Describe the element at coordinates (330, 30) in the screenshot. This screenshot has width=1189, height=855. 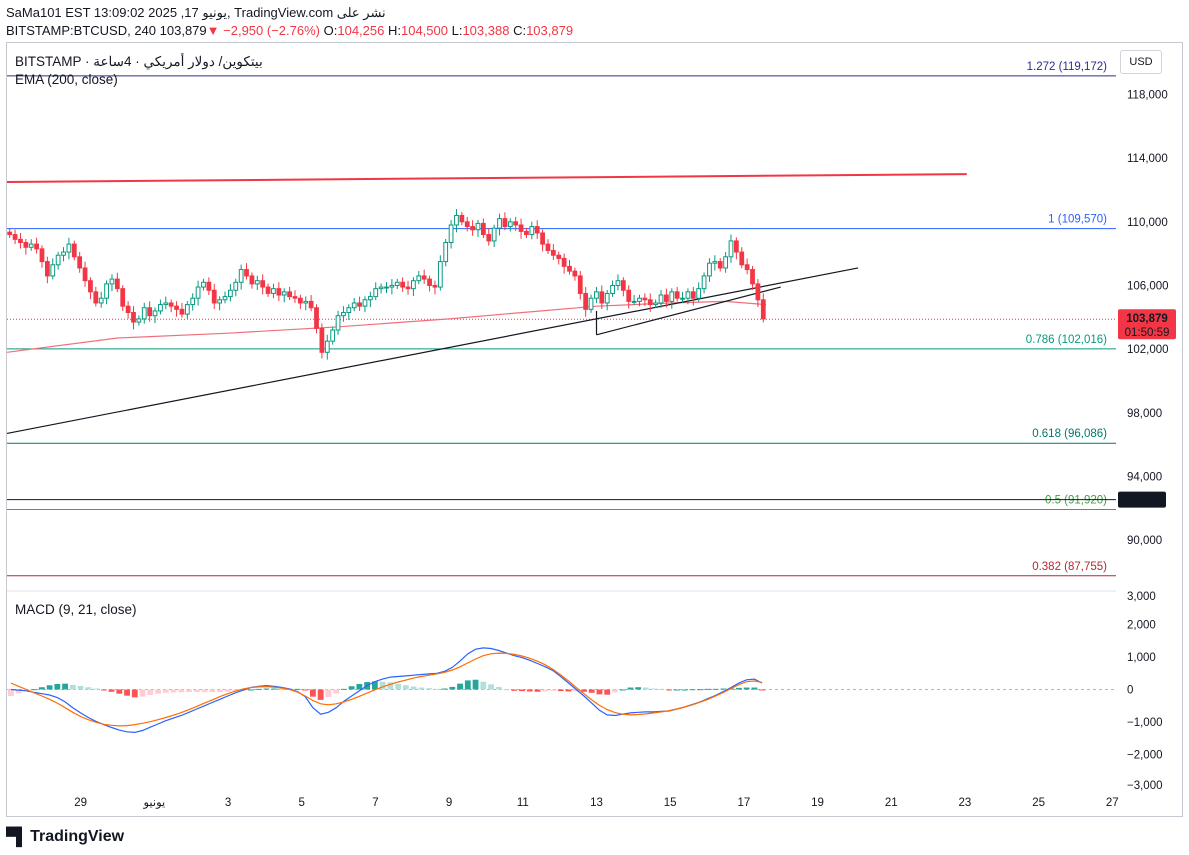
I see `open-label: O:` at that location.